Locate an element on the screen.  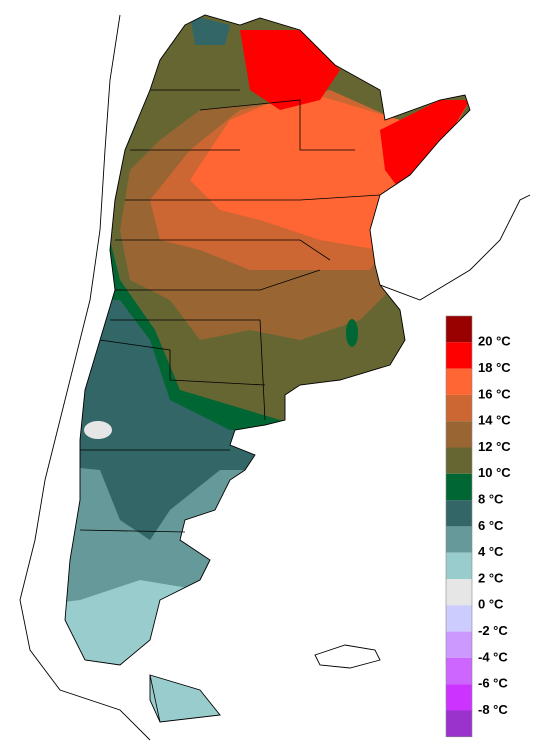
legend-label: -4 °C is located at coordinates (493, 656).